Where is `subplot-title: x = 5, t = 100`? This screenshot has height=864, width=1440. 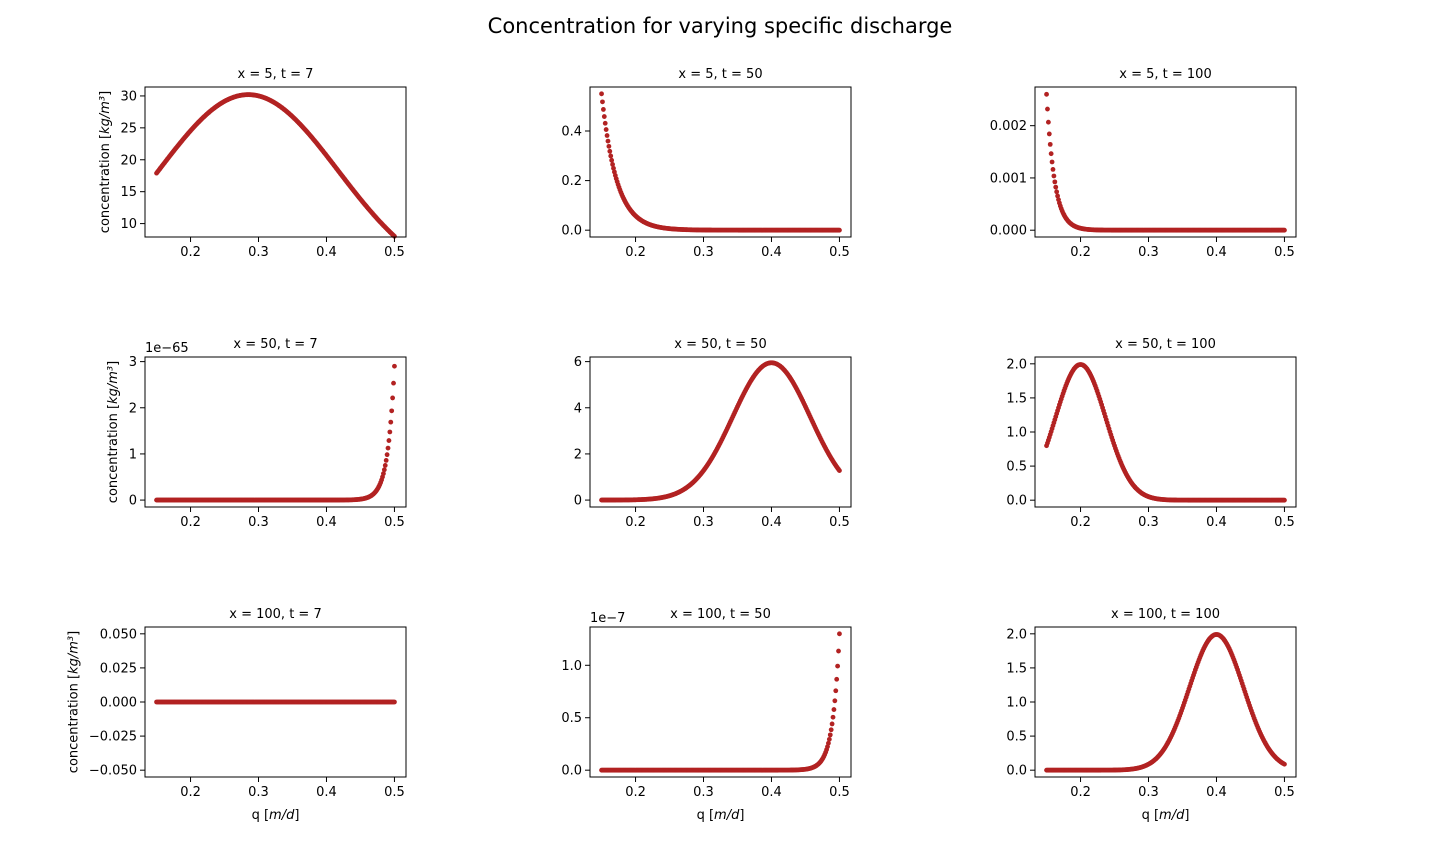
subplot-title: x = 5, t = 100 is located at coordinates (1165, 74).